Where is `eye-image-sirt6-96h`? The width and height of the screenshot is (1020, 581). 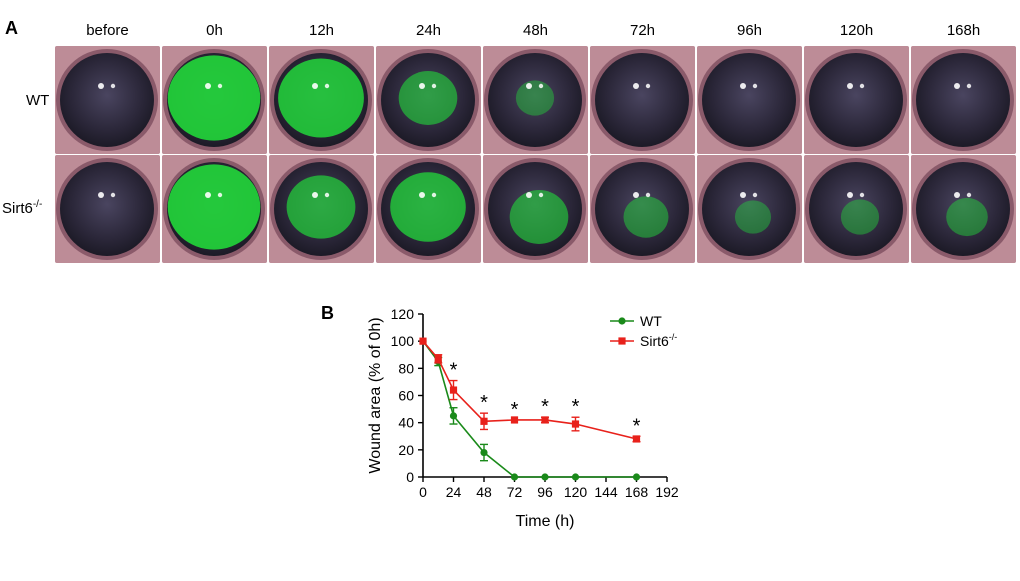 eye-image-sirt6-96h is located at coordinates (749, 209).